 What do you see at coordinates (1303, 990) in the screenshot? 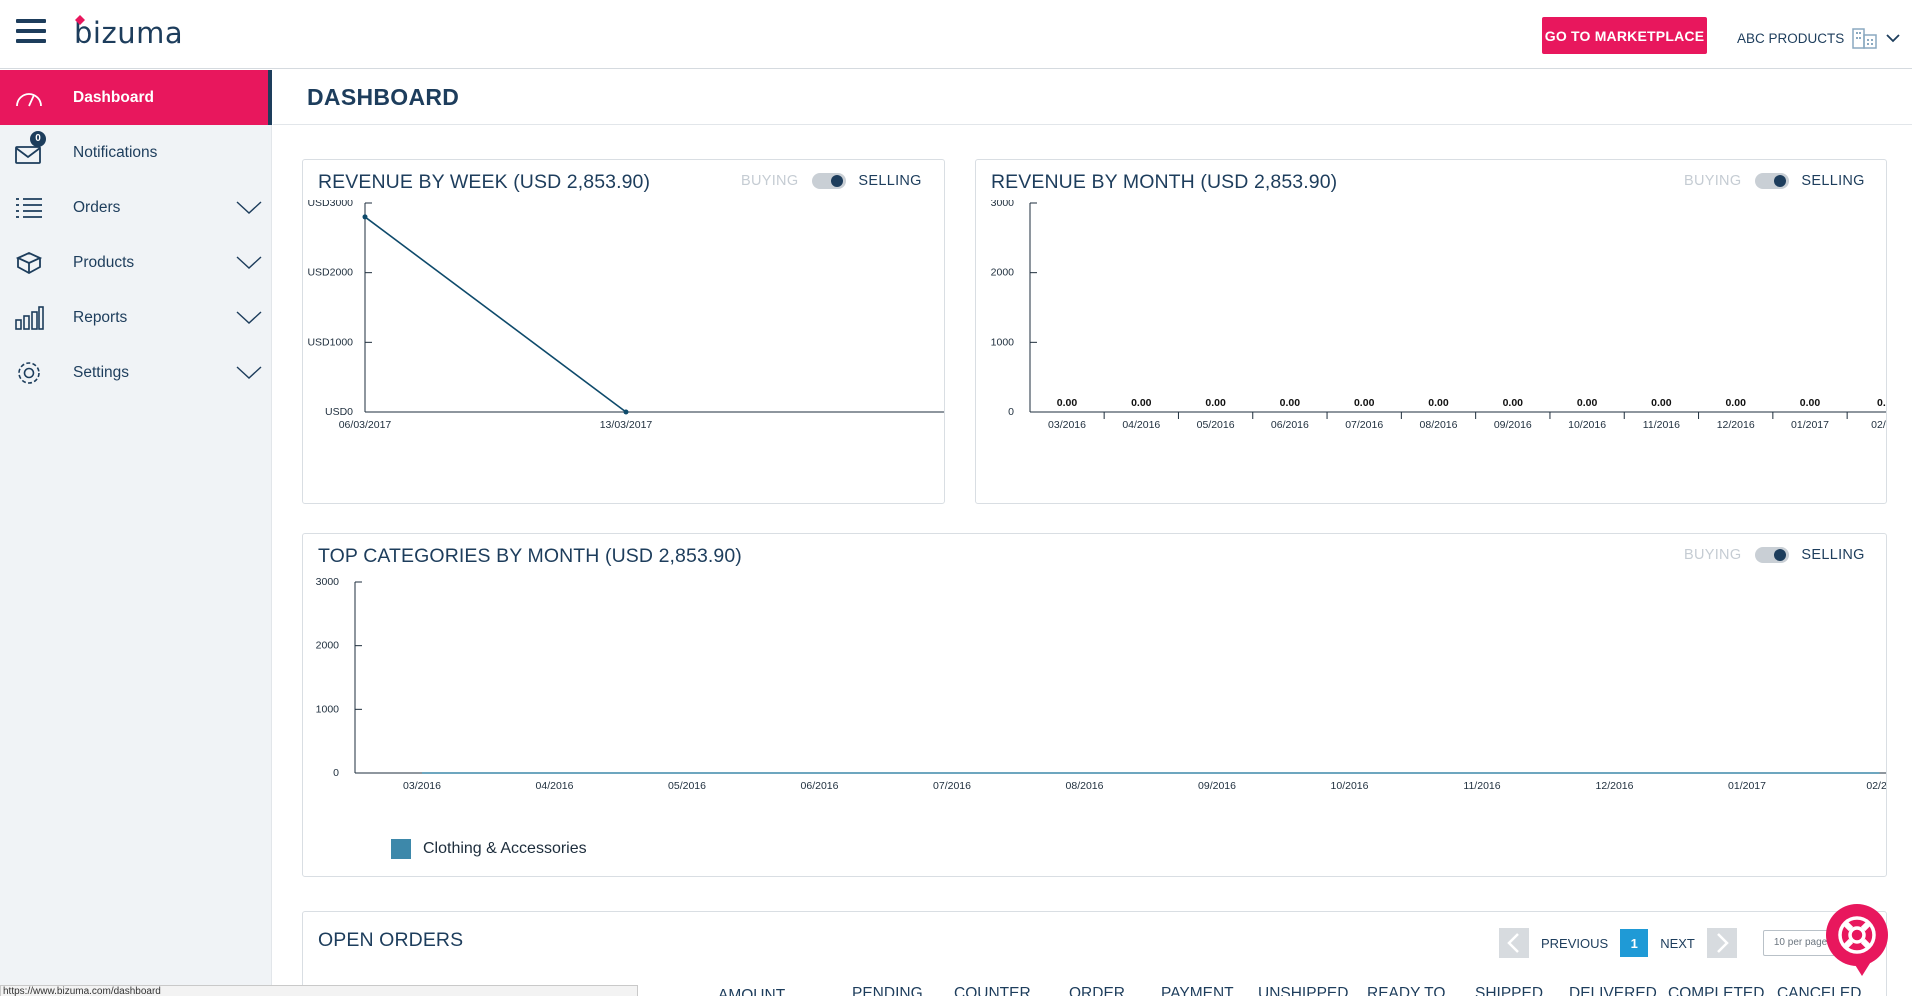
I see `column-header-unshipped: UNSHIPPED` at bounding box center [1303, 990].